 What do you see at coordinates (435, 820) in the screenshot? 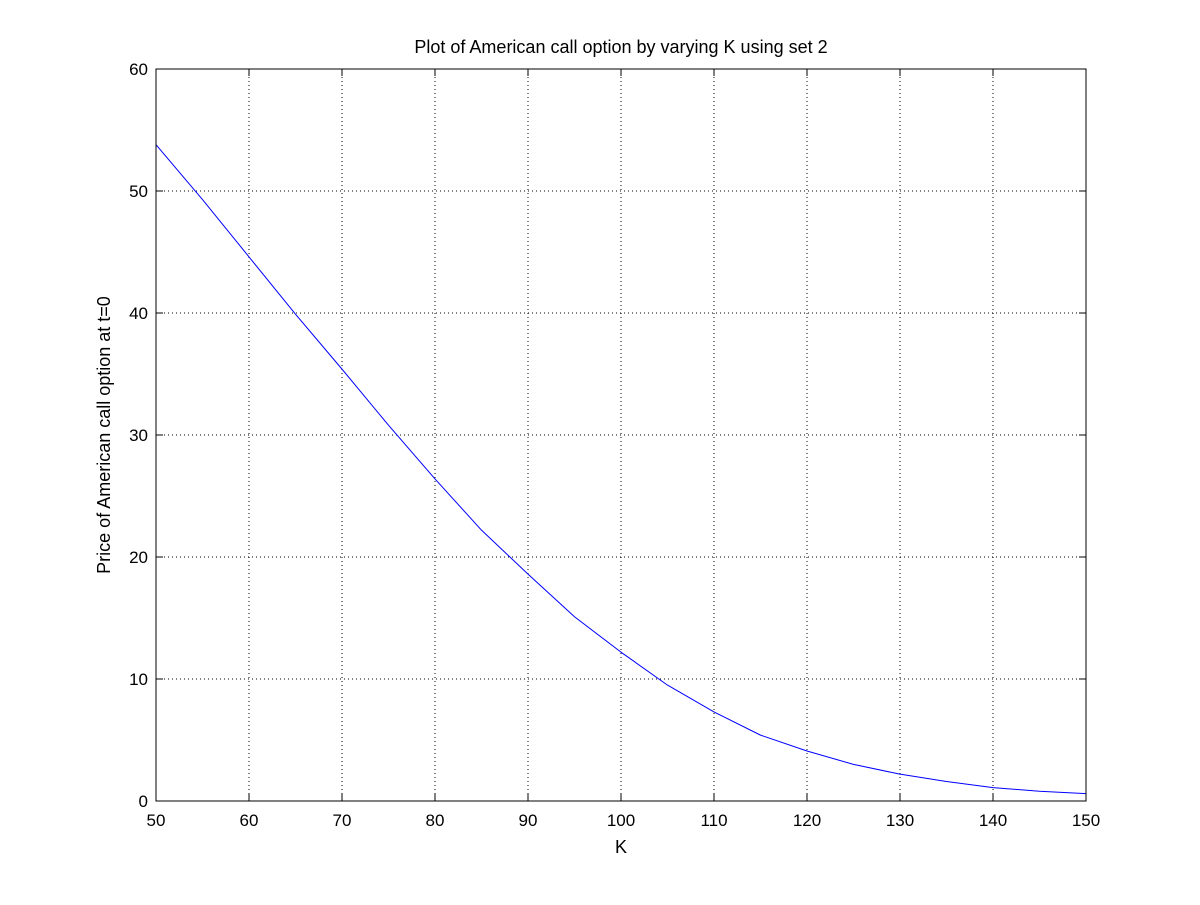
I see `x-tick-label: 80` at bounding box center [435, 820].